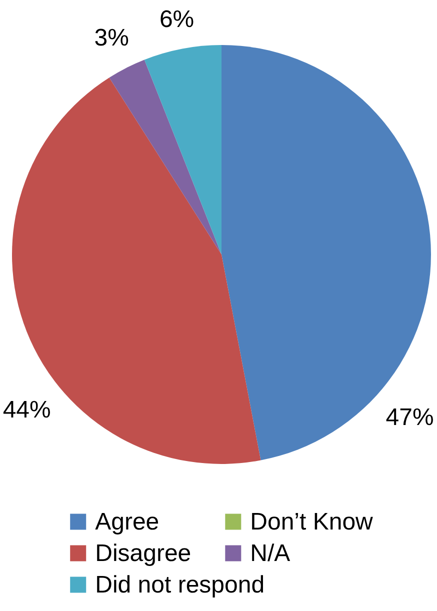 This screenshot has height=611, width=437. What do you see at coordinates (143, 553) in the screenshot?
I see `legend-label: Disagree` at bounding box center [143, 553].